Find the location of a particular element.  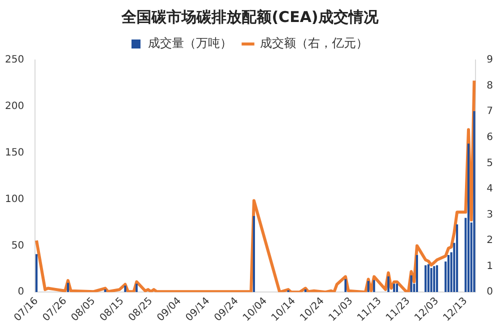

y-tick-label: 0 is located at coordinates (21, 292).